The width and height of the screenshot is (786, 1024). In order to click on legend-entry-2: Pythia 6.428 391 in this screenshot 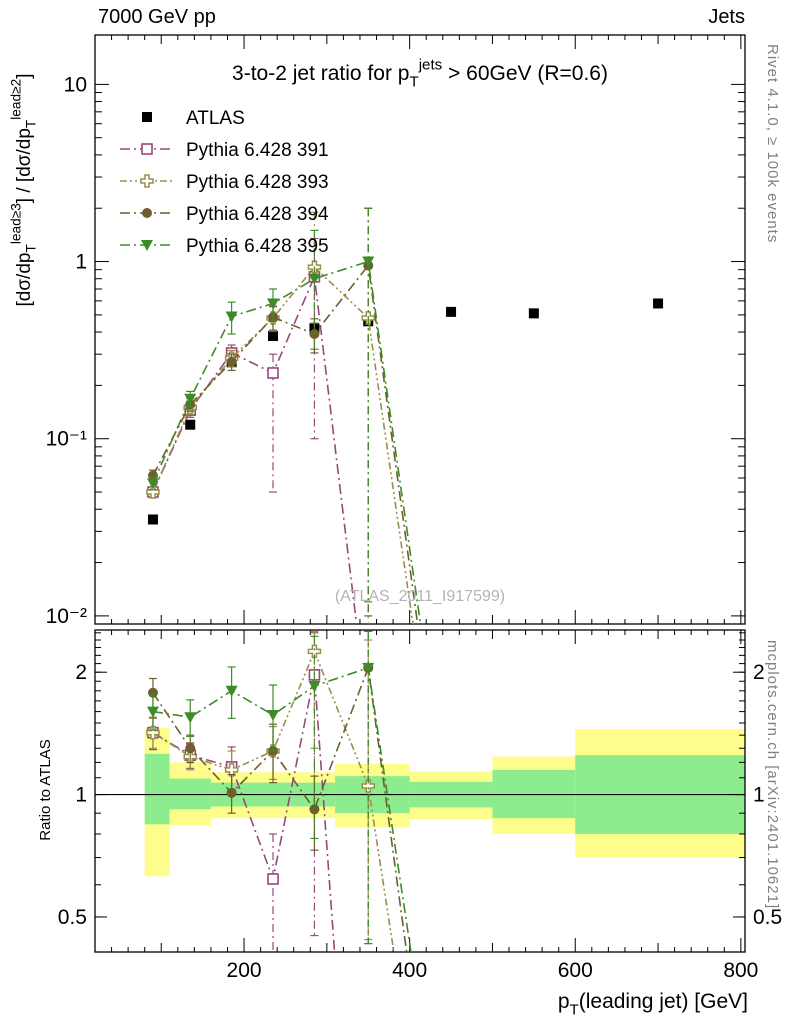, I will do `click(224, 150)`.